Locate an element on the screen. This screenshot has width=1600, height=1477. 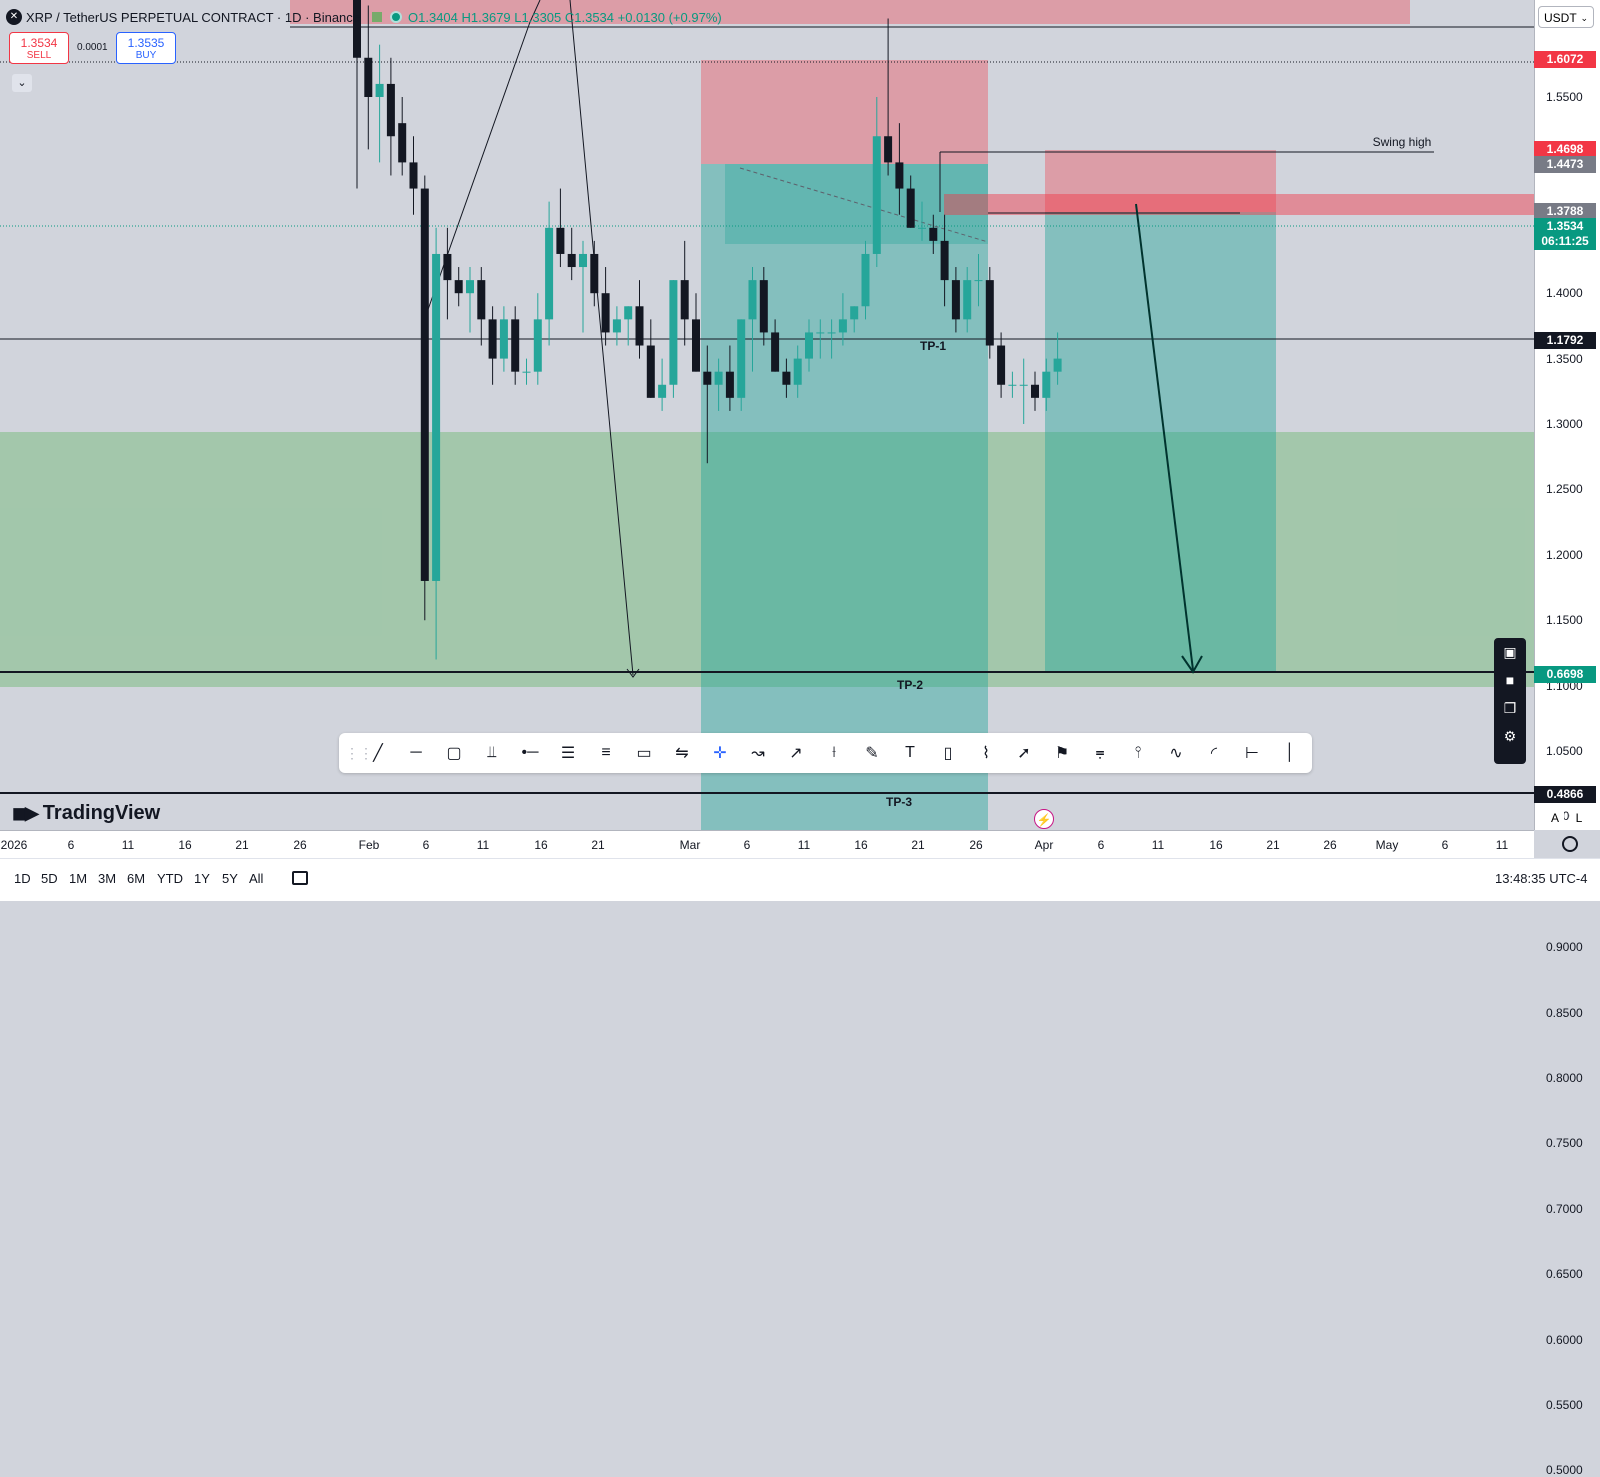
parallel-channel-icon: ☰ is located at coordinates (568, 753).